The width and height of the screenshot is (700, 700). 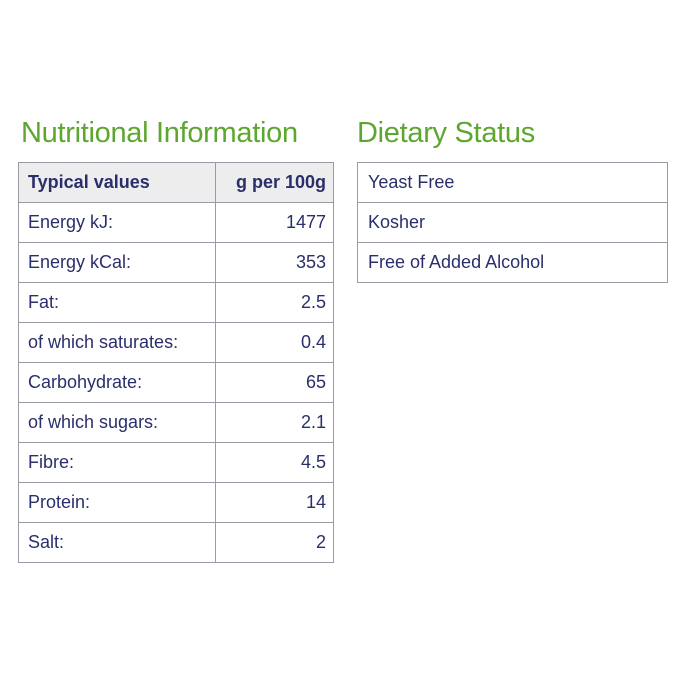 What do you see at coordinates (274, 302) in the screenshot?
I see `nutrient-value: 2.5` at bounding box center [274, 302].